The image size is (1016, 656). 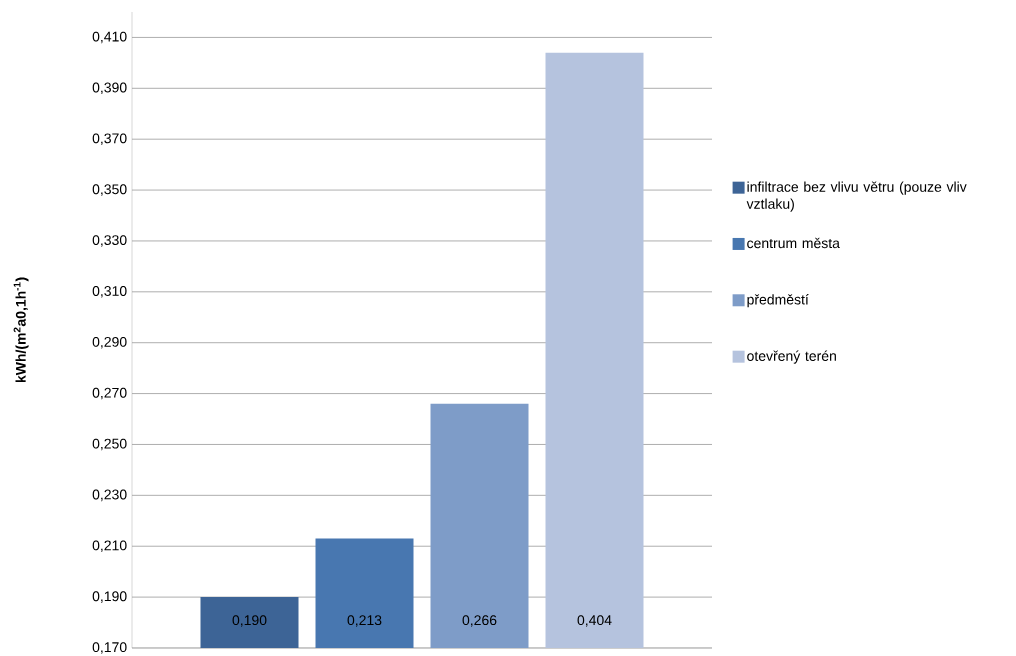 I want to click on legend-label: centrum města, so click(x=793, y=243).